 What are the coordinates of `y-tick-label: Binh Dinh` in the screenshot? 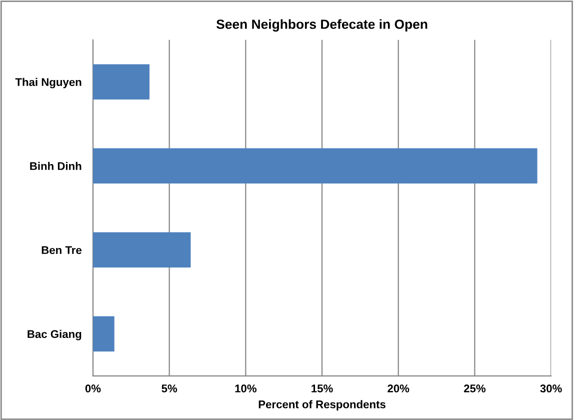 It's located at (56, 166).